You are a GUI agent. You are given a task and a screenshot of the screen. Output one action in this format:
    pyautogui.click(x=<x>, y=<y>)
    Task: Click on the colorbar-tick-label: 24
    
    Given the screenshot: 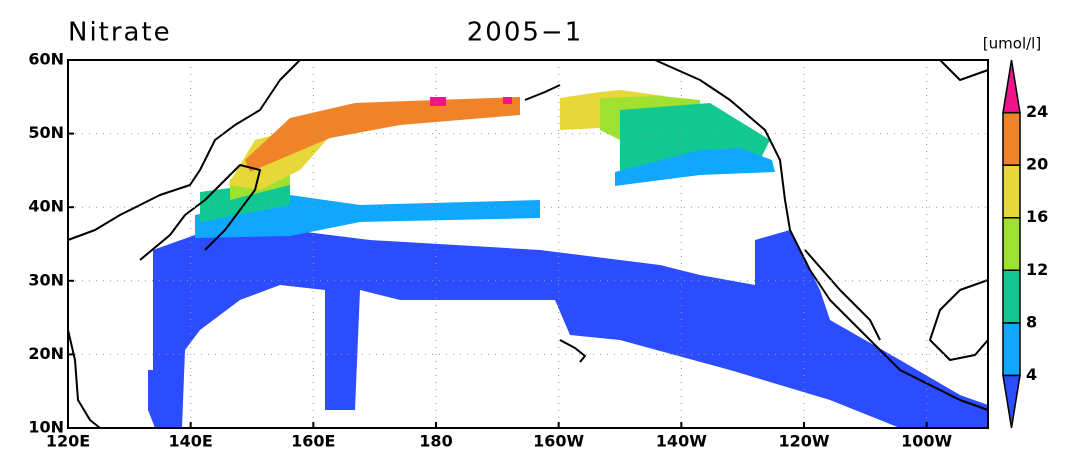 What is the action you would take?
    pyautogui.click(x=1037, y=111)
    